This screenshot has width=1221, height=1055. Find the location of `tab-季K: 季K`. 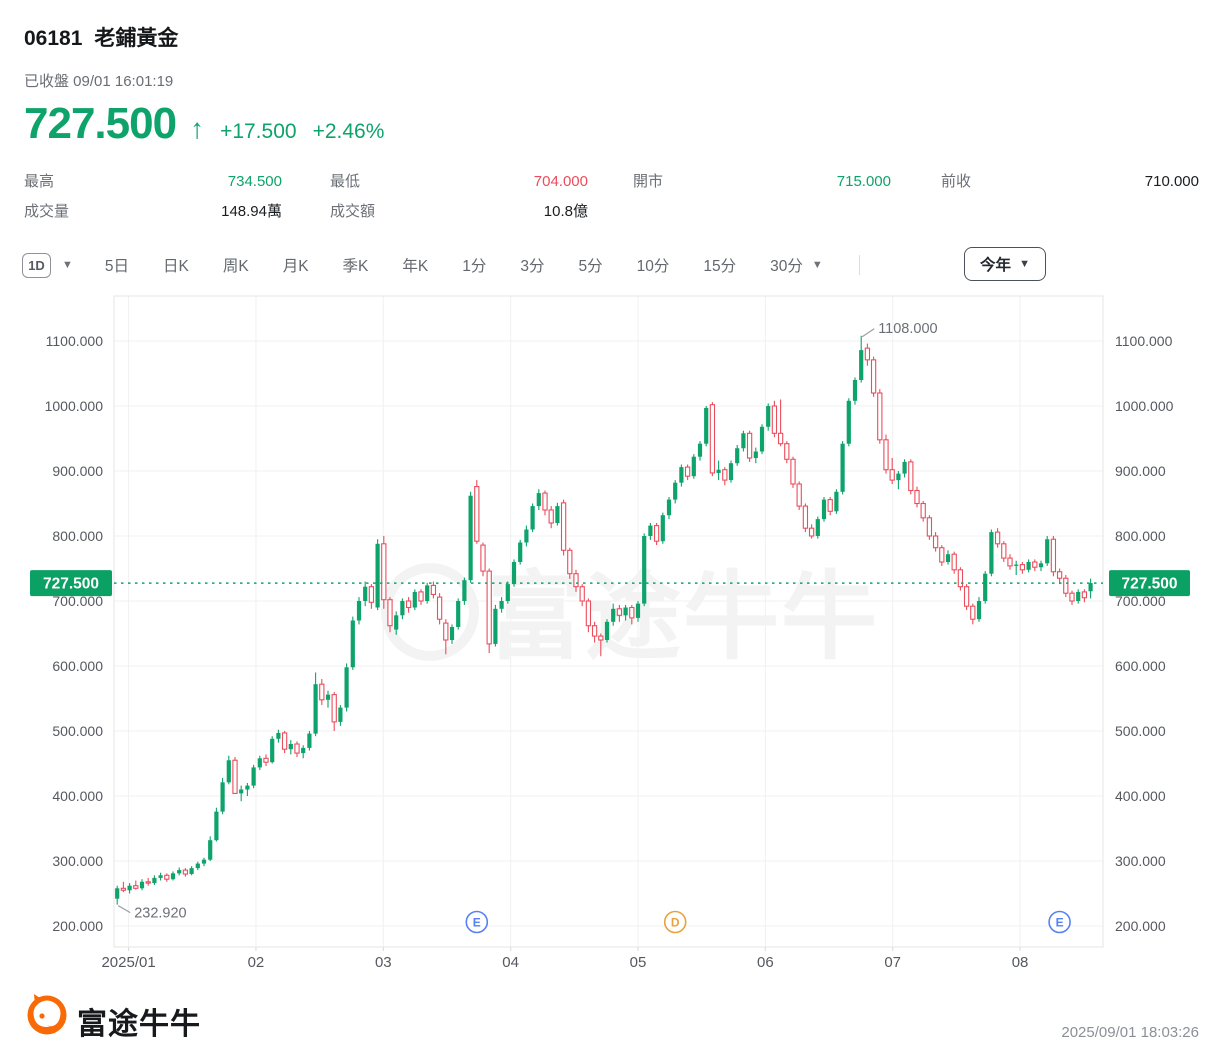

tab-季K: 季K is located at coordinates (356, 265).